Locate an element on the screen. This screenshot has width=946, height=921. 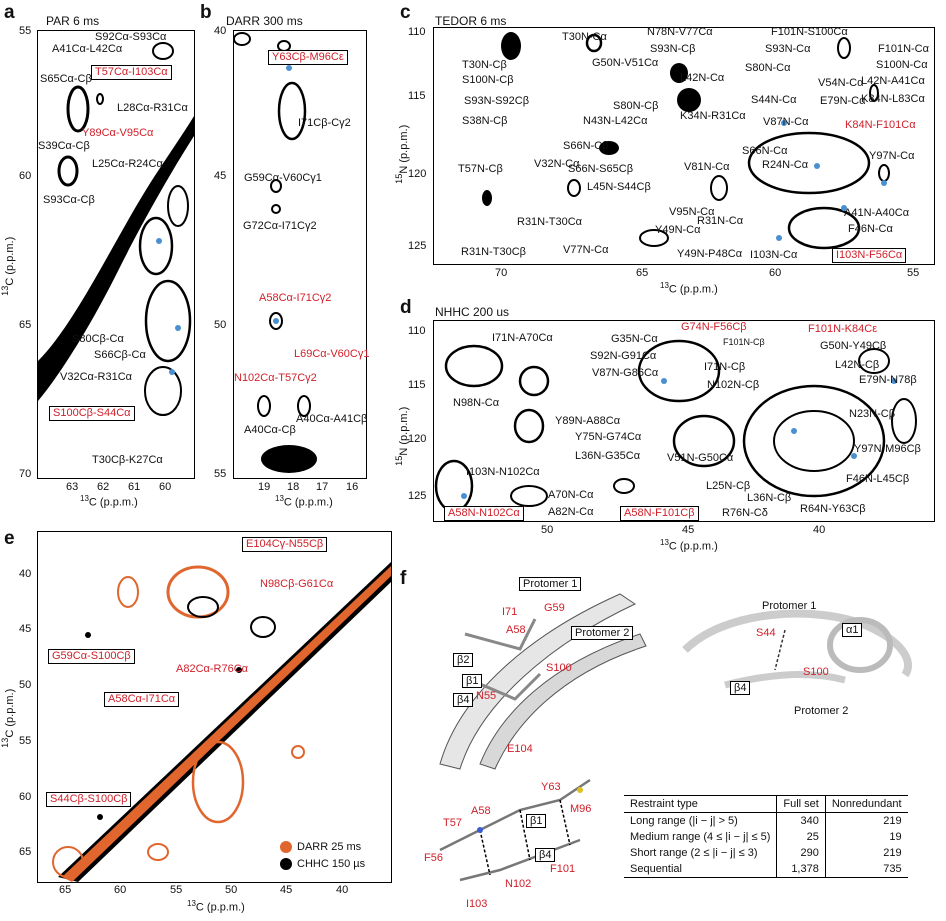
panel-e-xtick: 50 is located at coordinates (231, 890).